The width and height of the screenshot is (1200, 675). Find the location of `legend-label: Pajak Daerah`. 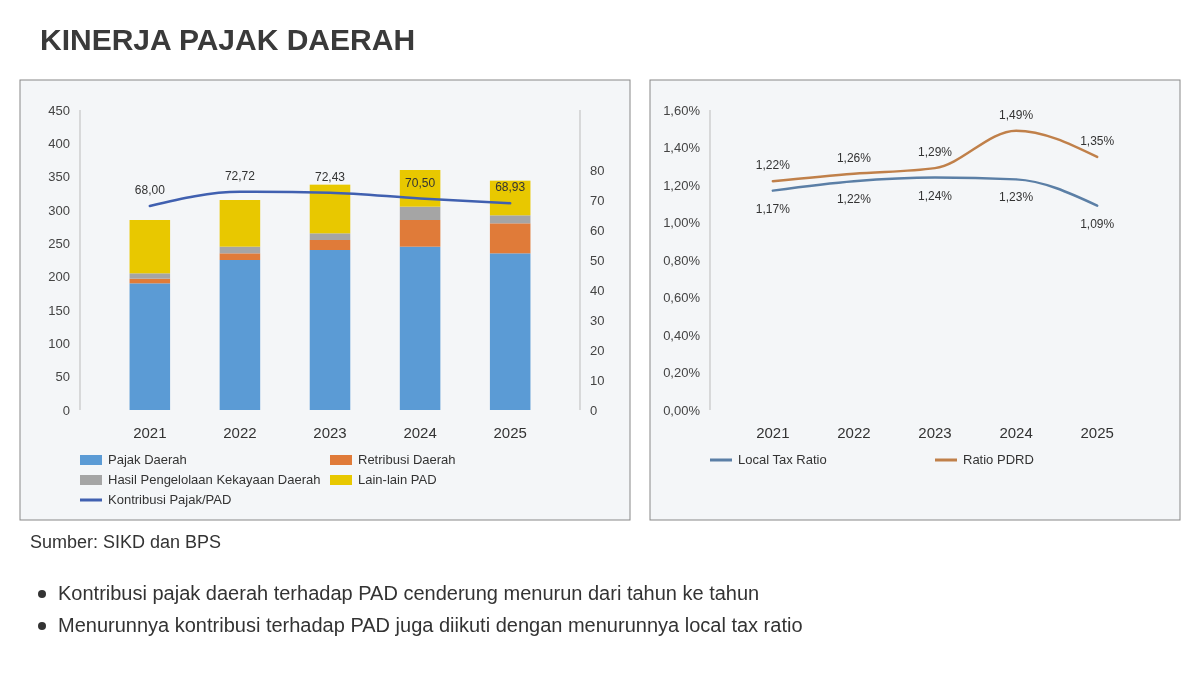

legend-label: Pajak Daerah is located at coordinates (147, 459).